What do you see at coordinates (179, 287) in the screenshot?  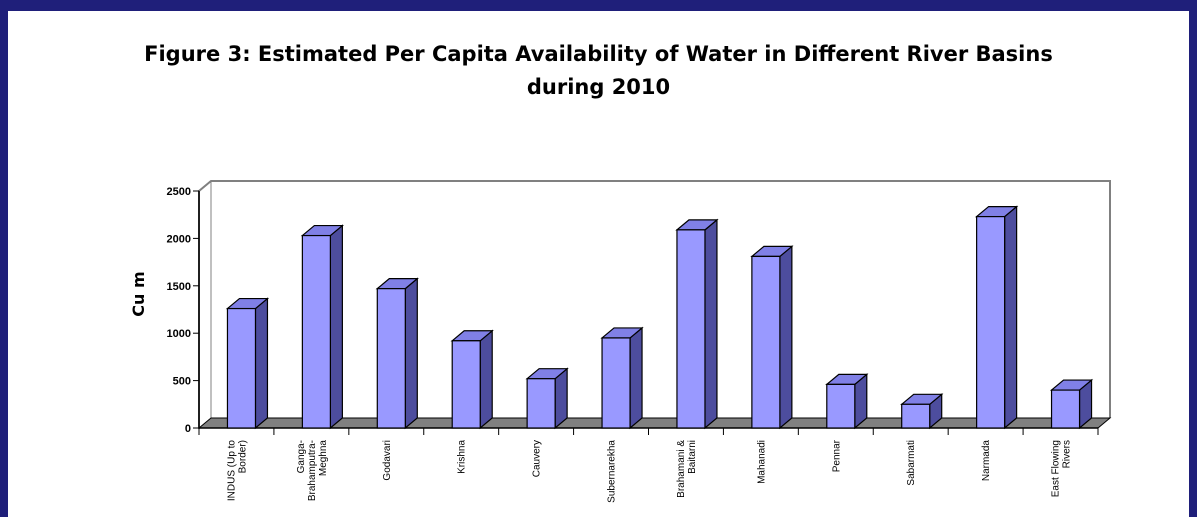 I see `y-tick-label: 1500` at bounding box center [179, 287].